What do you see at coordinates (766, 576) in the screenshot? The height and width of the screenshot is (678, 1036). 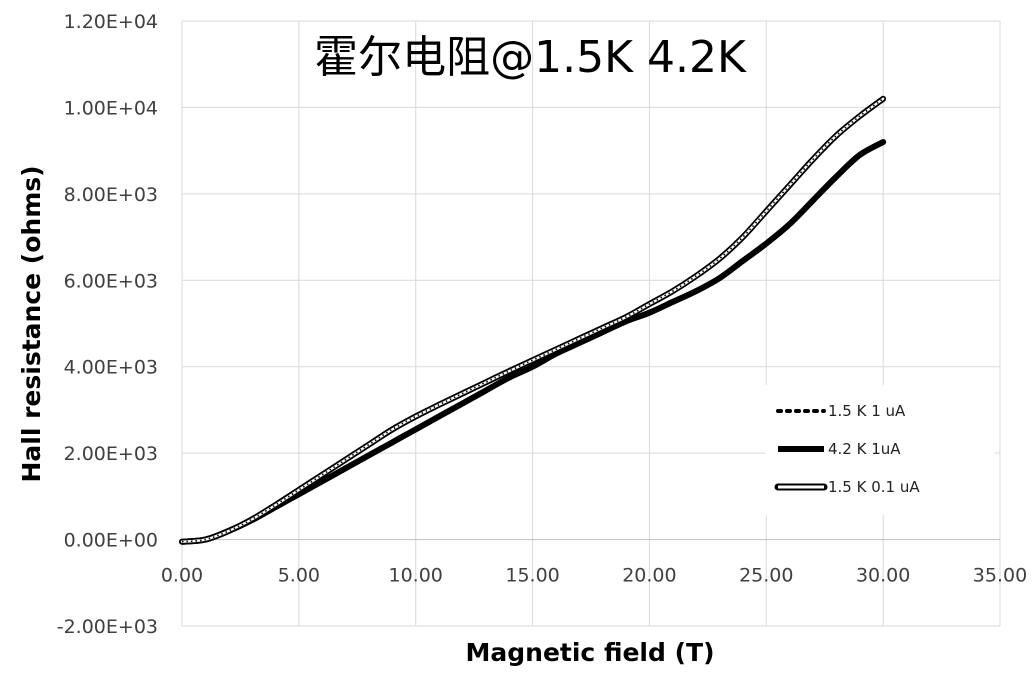 I see `x-tick-label: 25.00` at bounding box center [766, 576].